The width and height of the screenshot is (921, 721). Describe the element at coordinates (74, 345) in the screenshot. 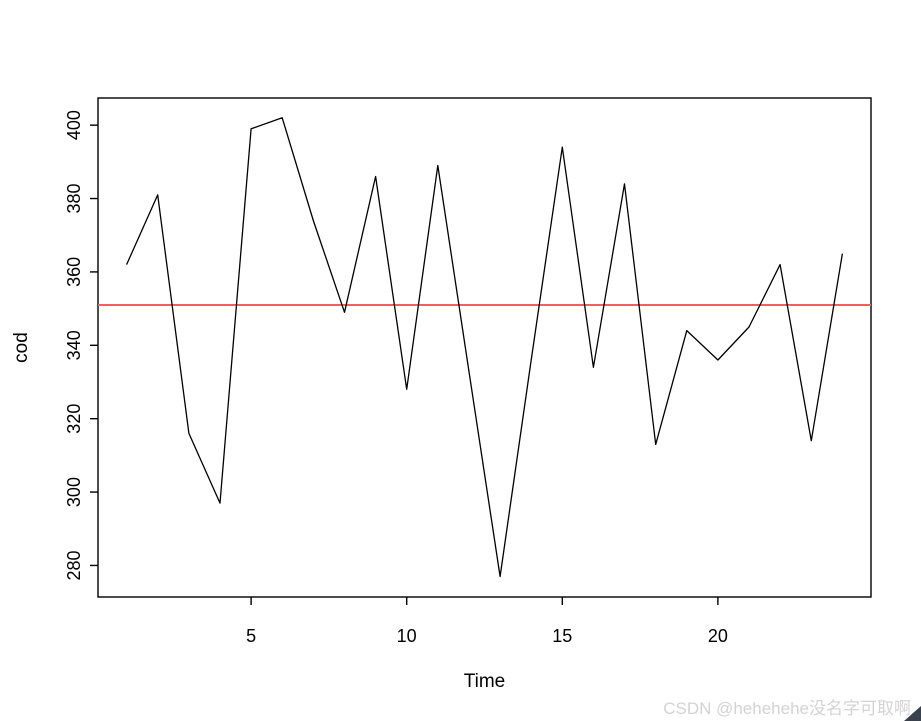

I see `y-axis-tick-label: 340` at that location.